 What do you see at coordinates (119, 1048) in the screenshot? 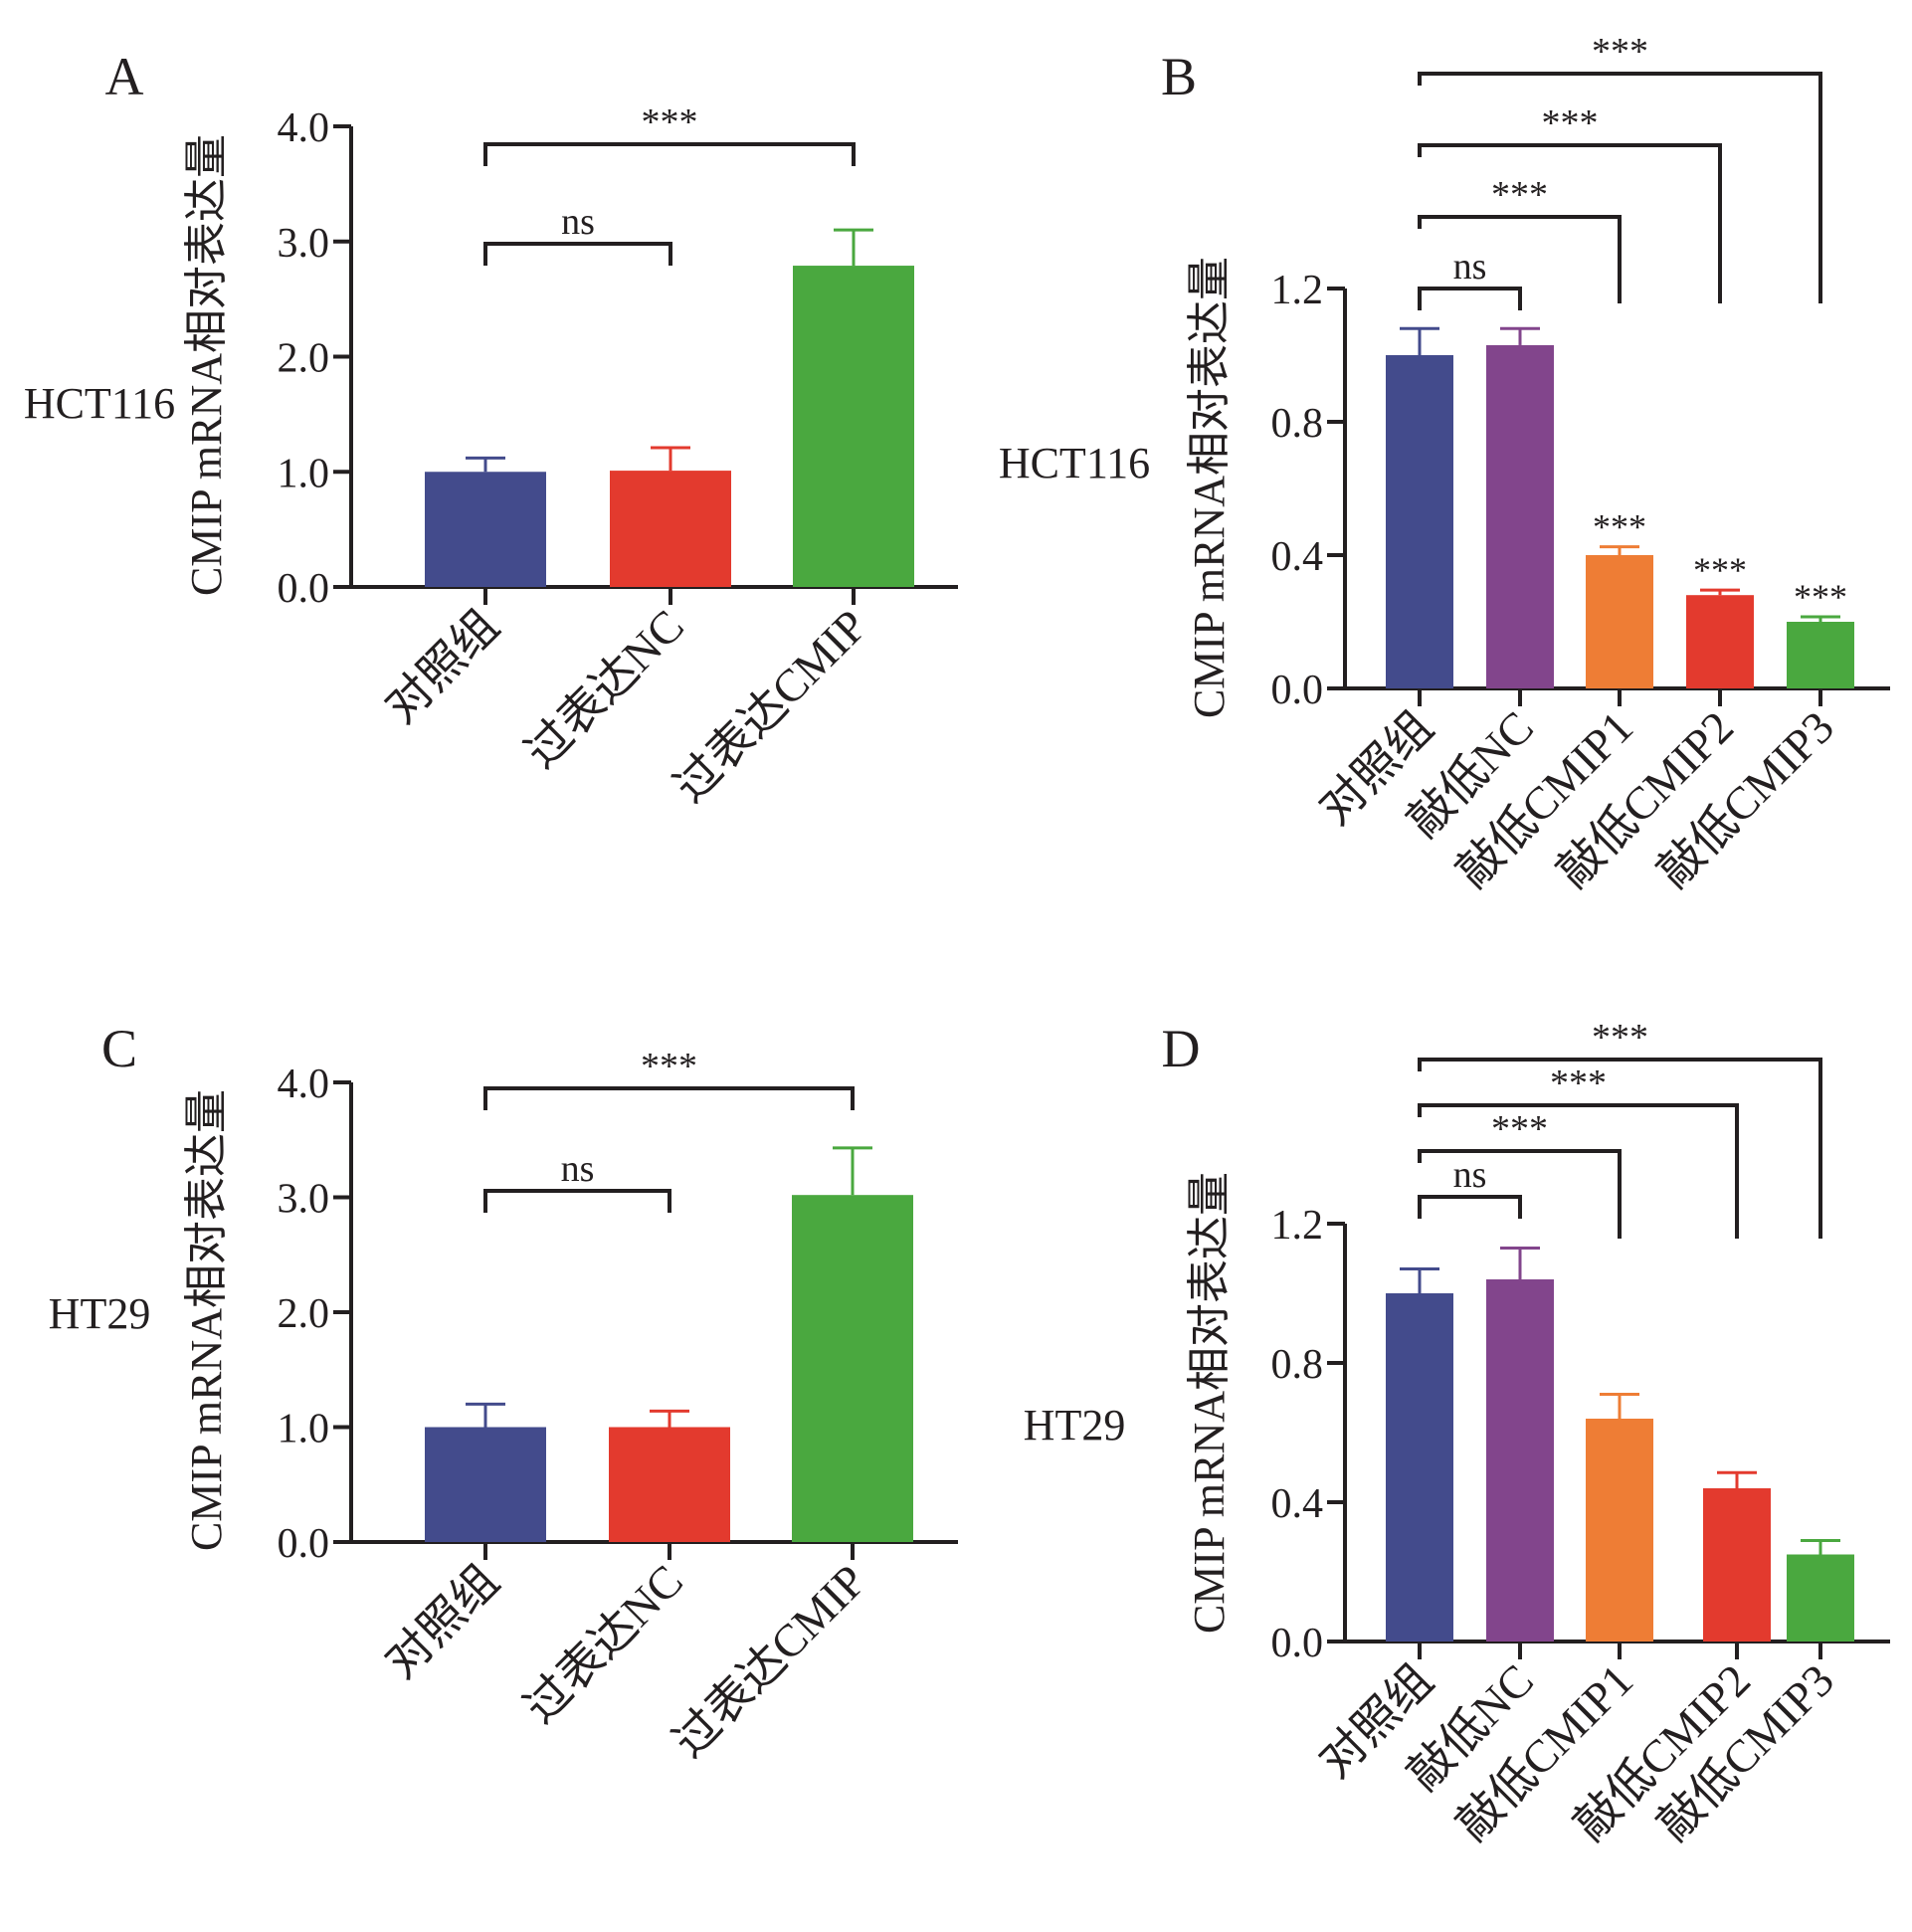
I see `panel-letter: C` at bounding box center [119, 1048].